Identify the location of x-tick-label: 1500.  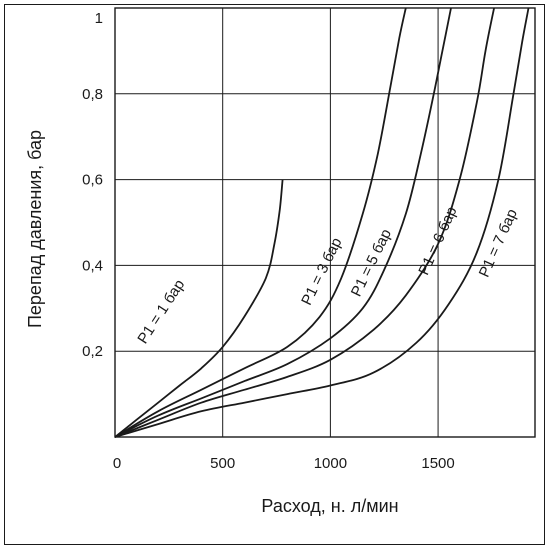
(437, 463).